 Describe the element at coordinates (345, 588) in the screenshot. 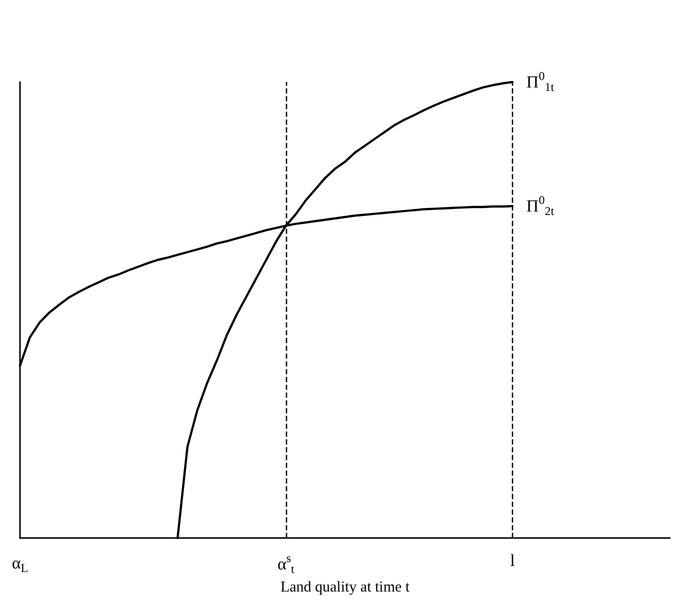

I see `x-axis-title: Land quality at time t` at that location.